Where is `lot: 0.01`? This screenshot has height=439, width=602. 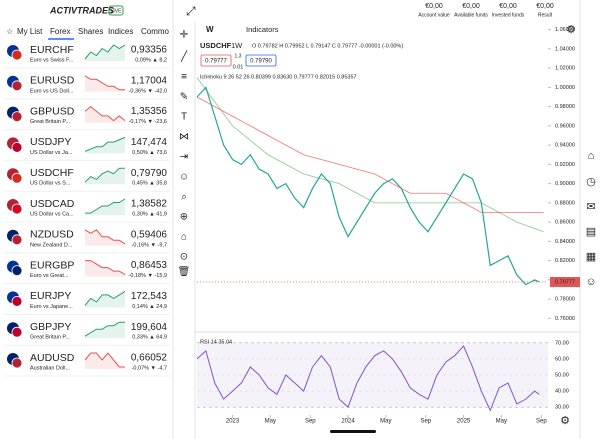
lot: 0.01 is located at coordinates (238, 67).